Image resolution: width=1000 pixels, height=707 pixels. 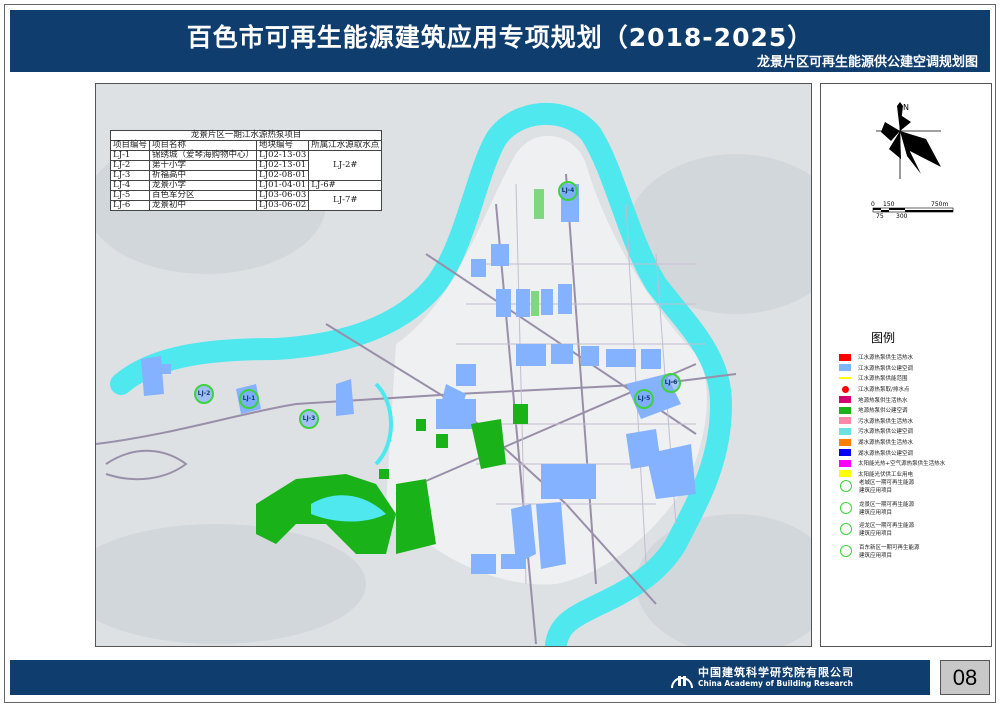 I want to click on scale-label: 0, so click(x=873, y=204).